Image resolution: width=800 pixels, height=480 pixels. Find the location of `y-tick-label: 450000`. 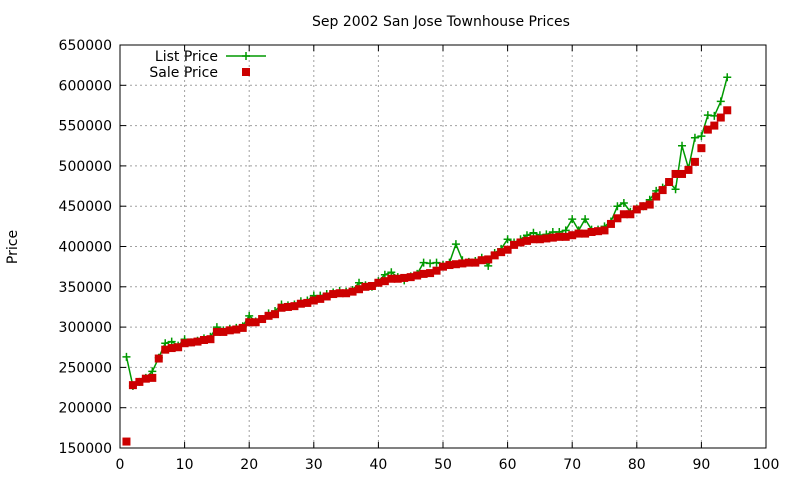

y-tick-label: 450000 is located at coordinates (85, 207).